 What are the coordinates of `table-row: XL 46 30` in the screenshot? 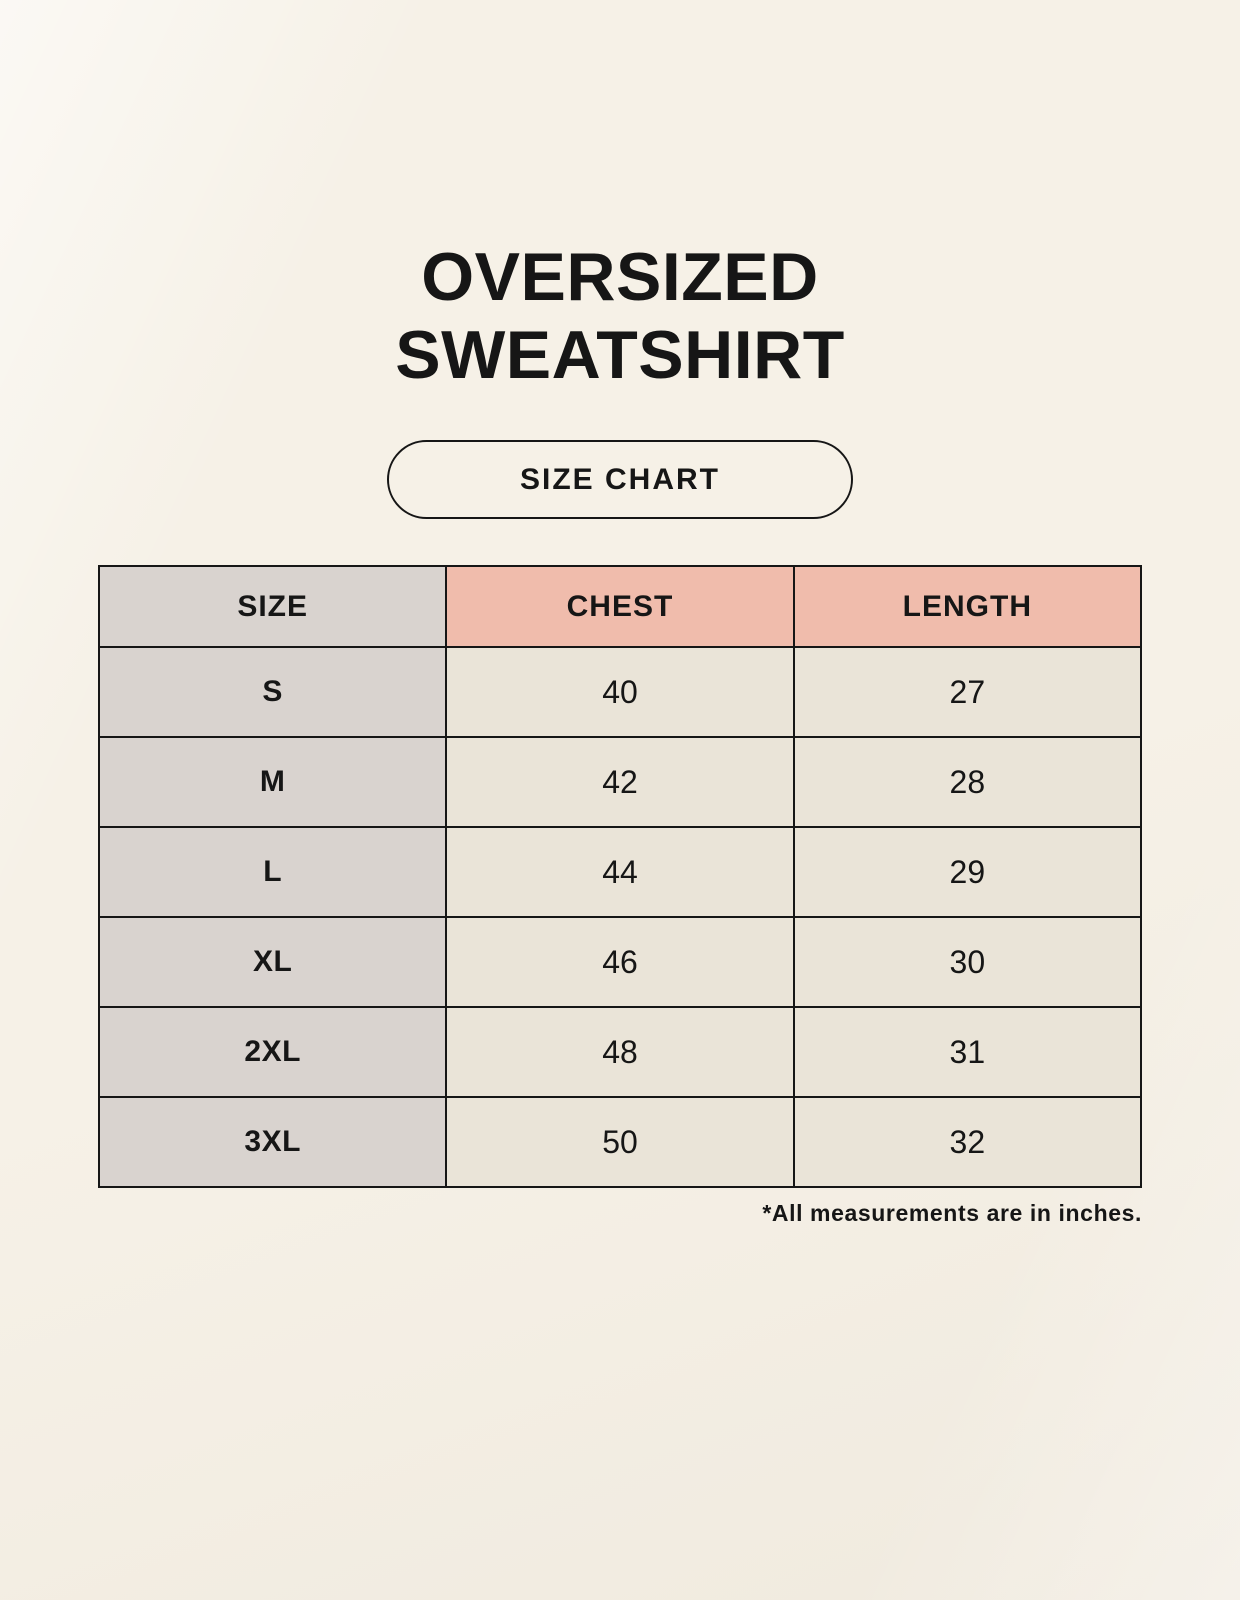 It's located at (620, 962).